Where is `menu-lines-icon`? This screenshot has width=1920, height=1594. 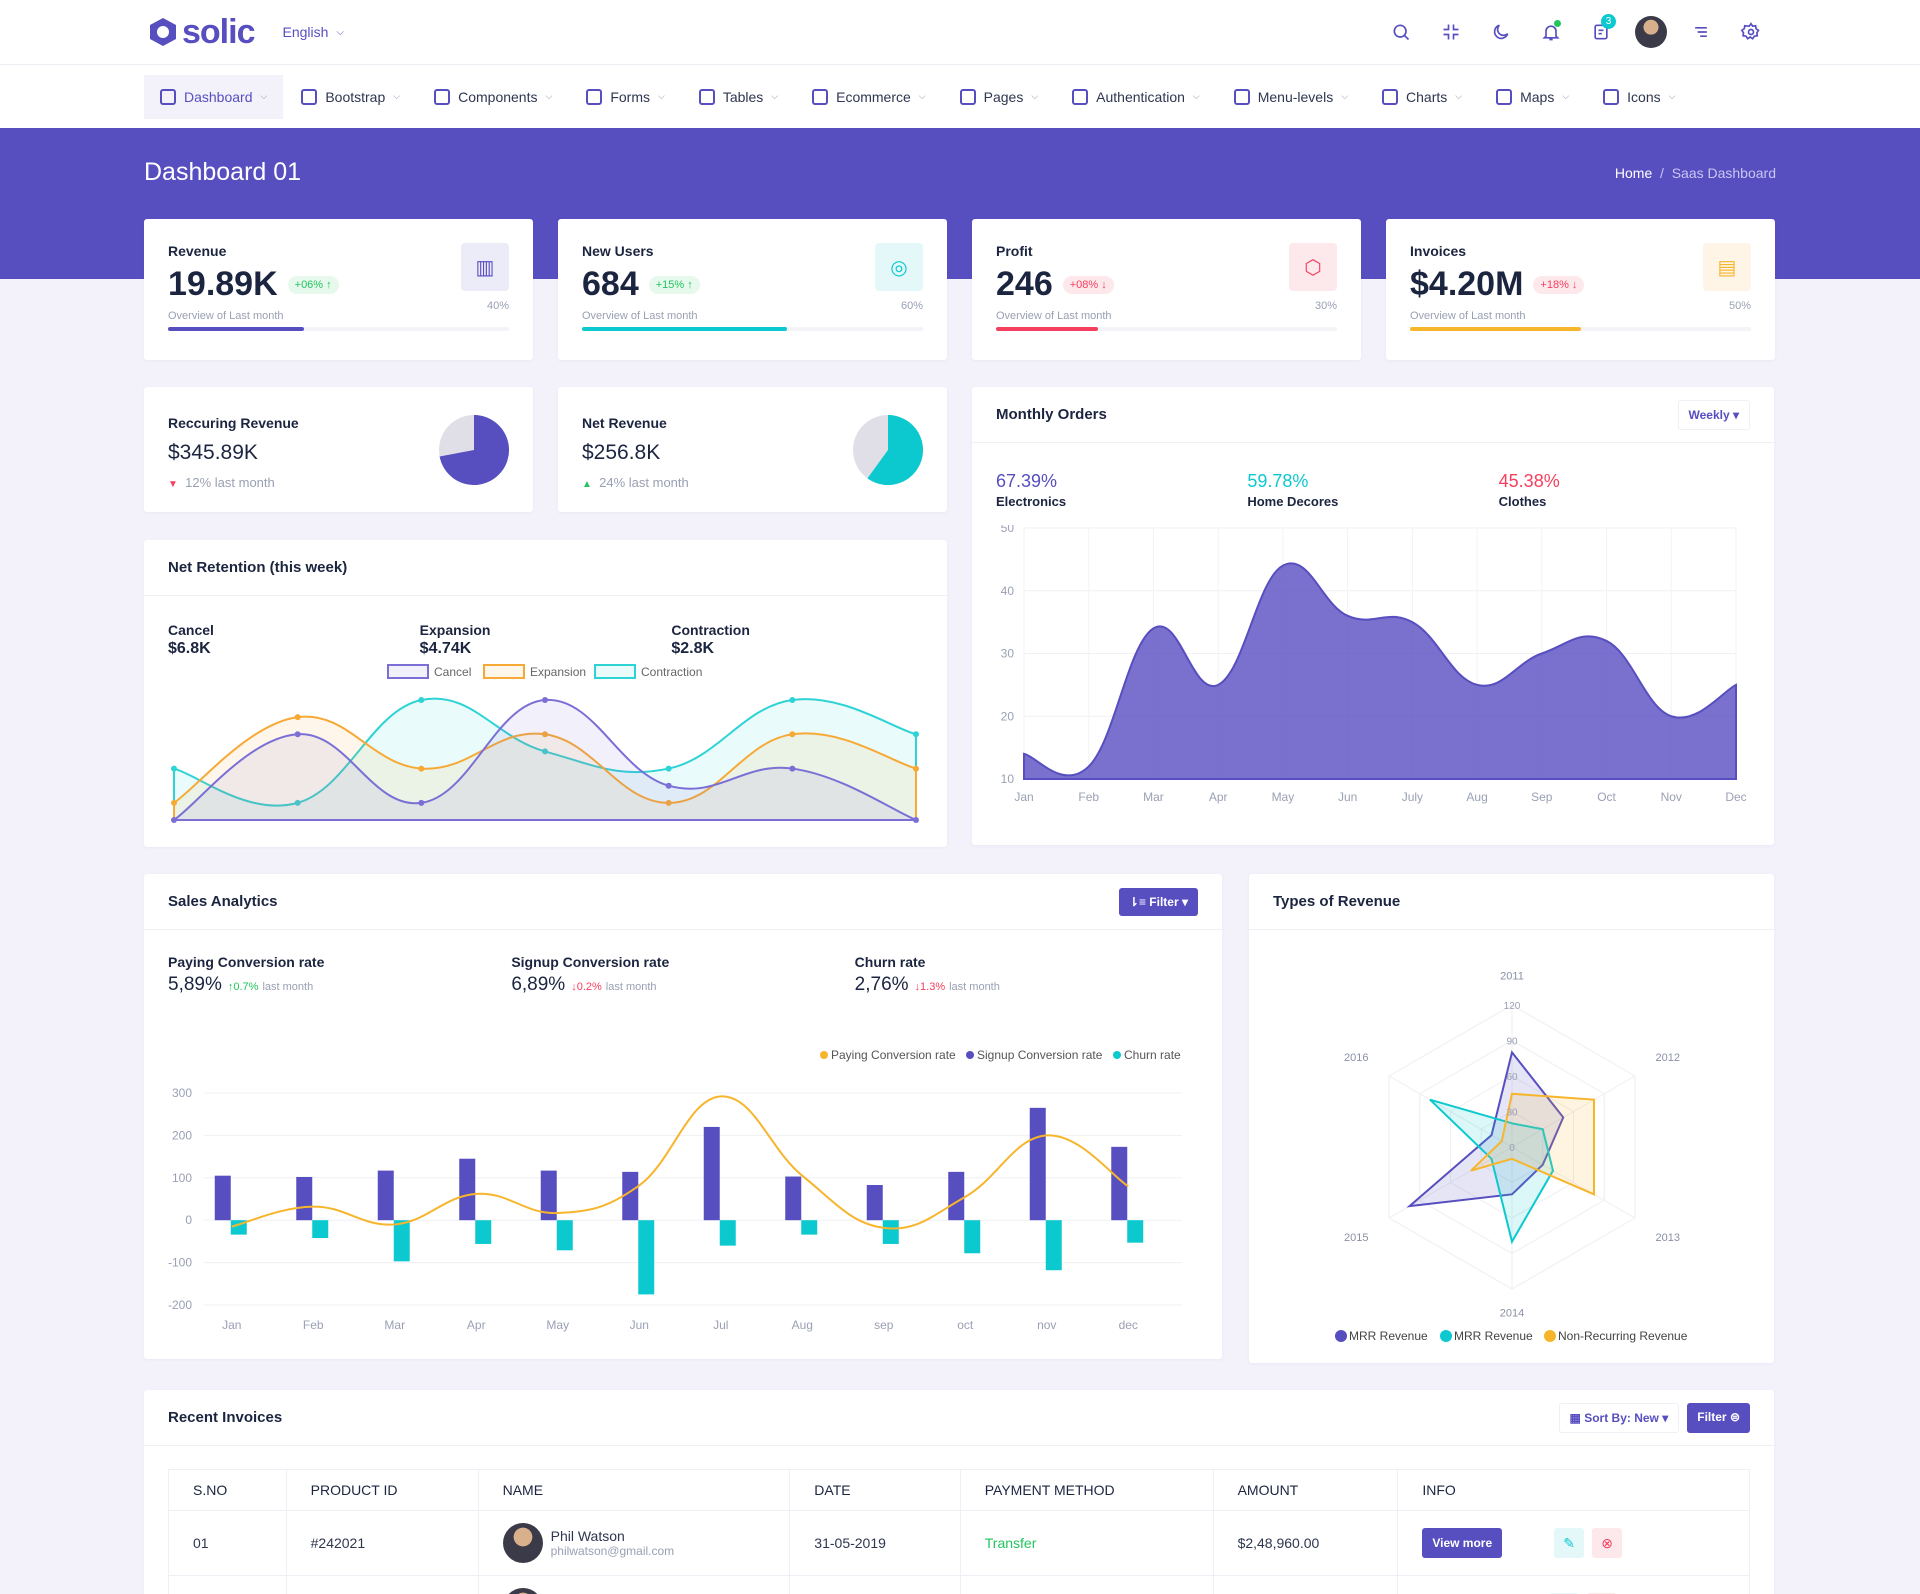
menu-lines-icon is located at coordinates (1701, 32).